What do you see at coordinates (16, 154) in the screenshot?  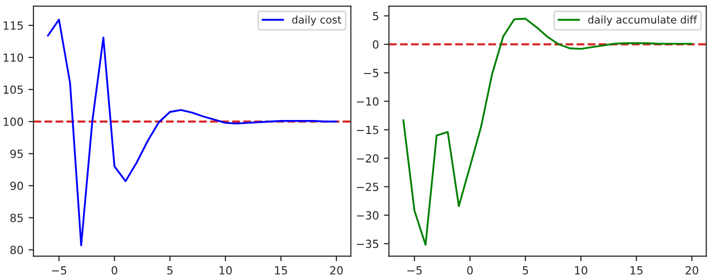 I see `y-tick-label: 95` at bounding box center [16, 154].